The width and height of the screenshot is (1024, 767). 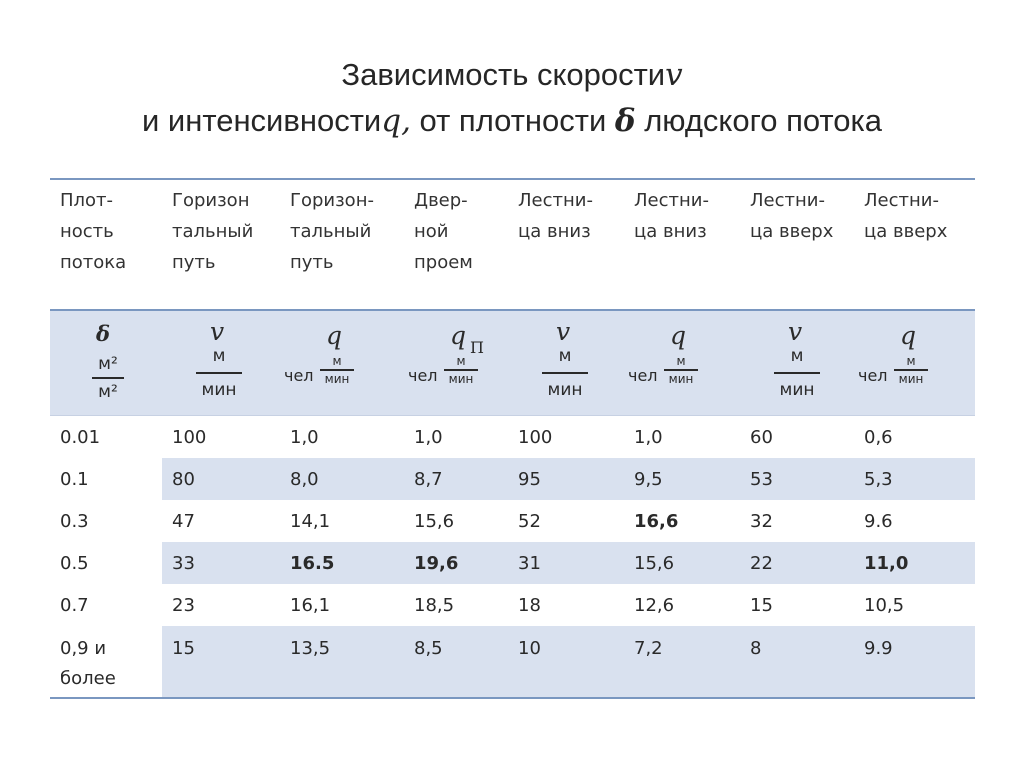 What do you see at coordinates (342, 479) in the screenshot?
I see `value-cell: 8,0` at bounding box center [342, 479].